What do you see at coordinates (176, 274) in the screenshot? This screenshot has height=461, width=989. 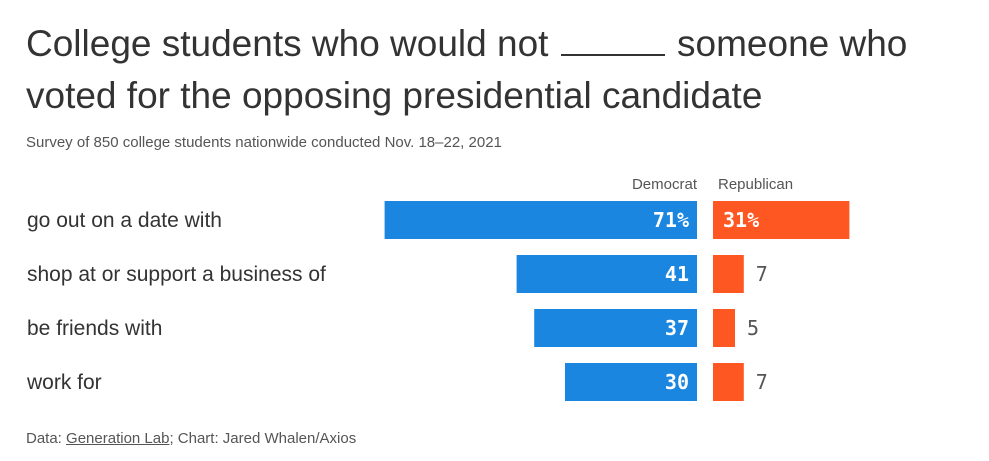 I see `category-label: shop at or support a business of` at bounding box center [176, 274].